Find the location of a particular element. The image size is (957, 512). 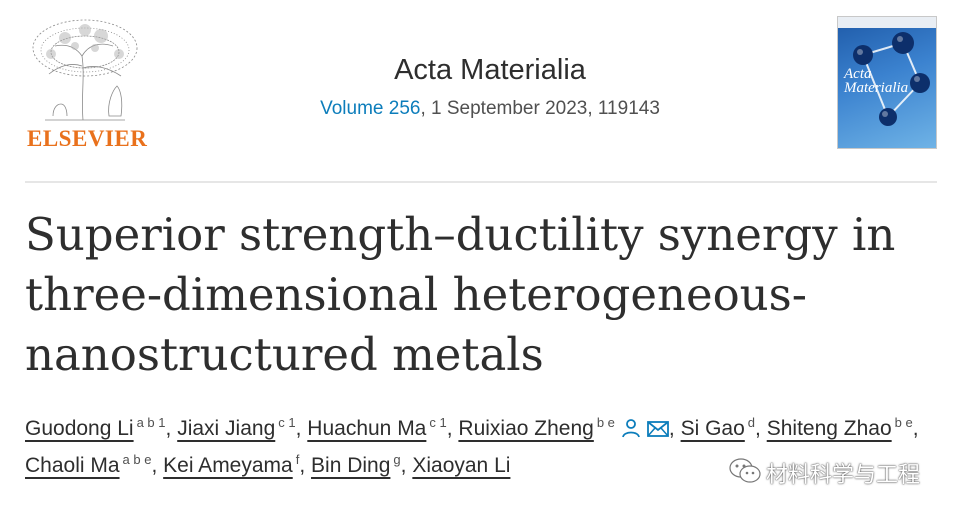

author-item: Kei Ameyama f, is located at coordinates (234, 464).